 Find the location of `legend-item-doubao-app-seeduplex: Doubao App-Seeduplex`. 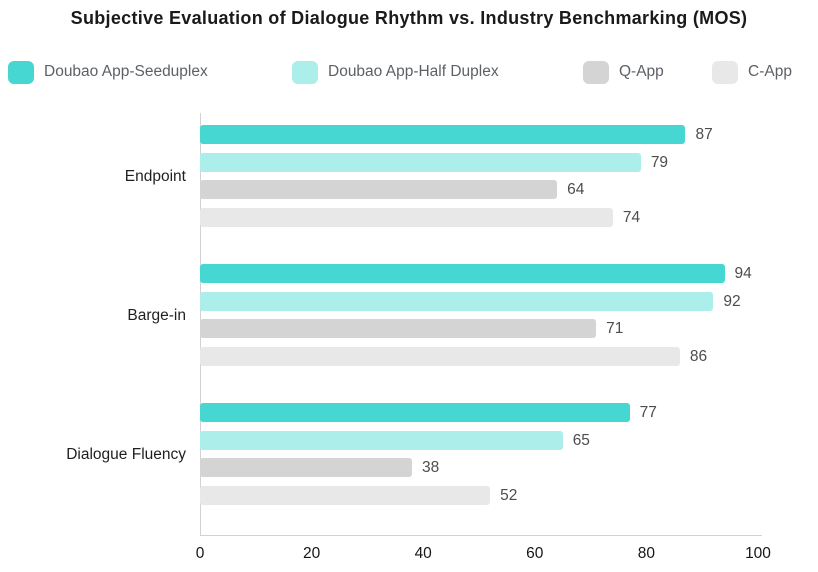

legend-item-doubao-app-seeduplex: Doubao App-Seeduplex is located at coordinates (108, 72).